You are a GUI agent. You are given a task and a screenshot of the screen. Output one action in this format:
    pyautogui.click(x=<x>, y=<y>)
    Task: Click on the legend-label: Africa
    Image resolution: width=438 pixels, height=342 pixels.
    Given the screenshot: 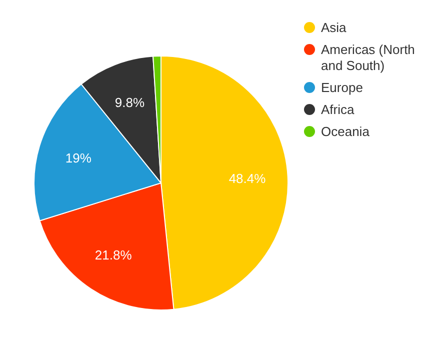 What is the action you would take?
    pyautogui.click(x=337, y=110)
    